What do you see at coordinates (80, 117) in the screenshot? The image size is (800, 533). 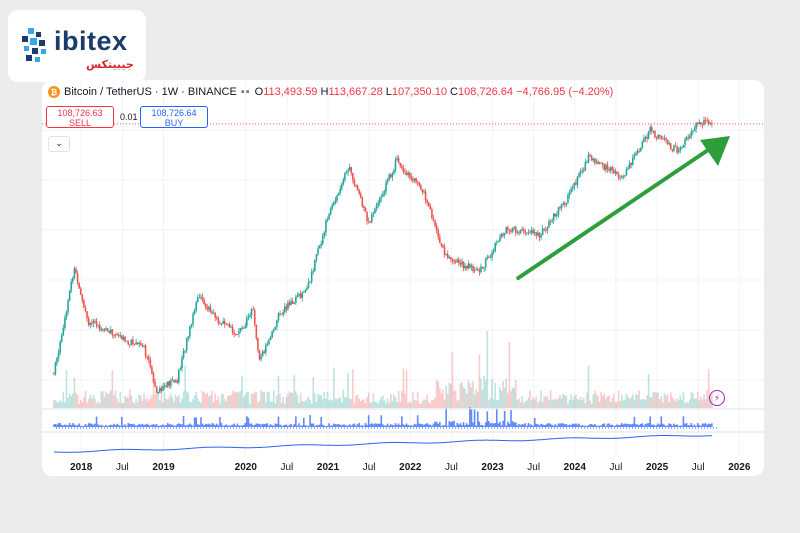 I see `sell-button: 108,726.63 SELL` at bounding box center [80, 117].